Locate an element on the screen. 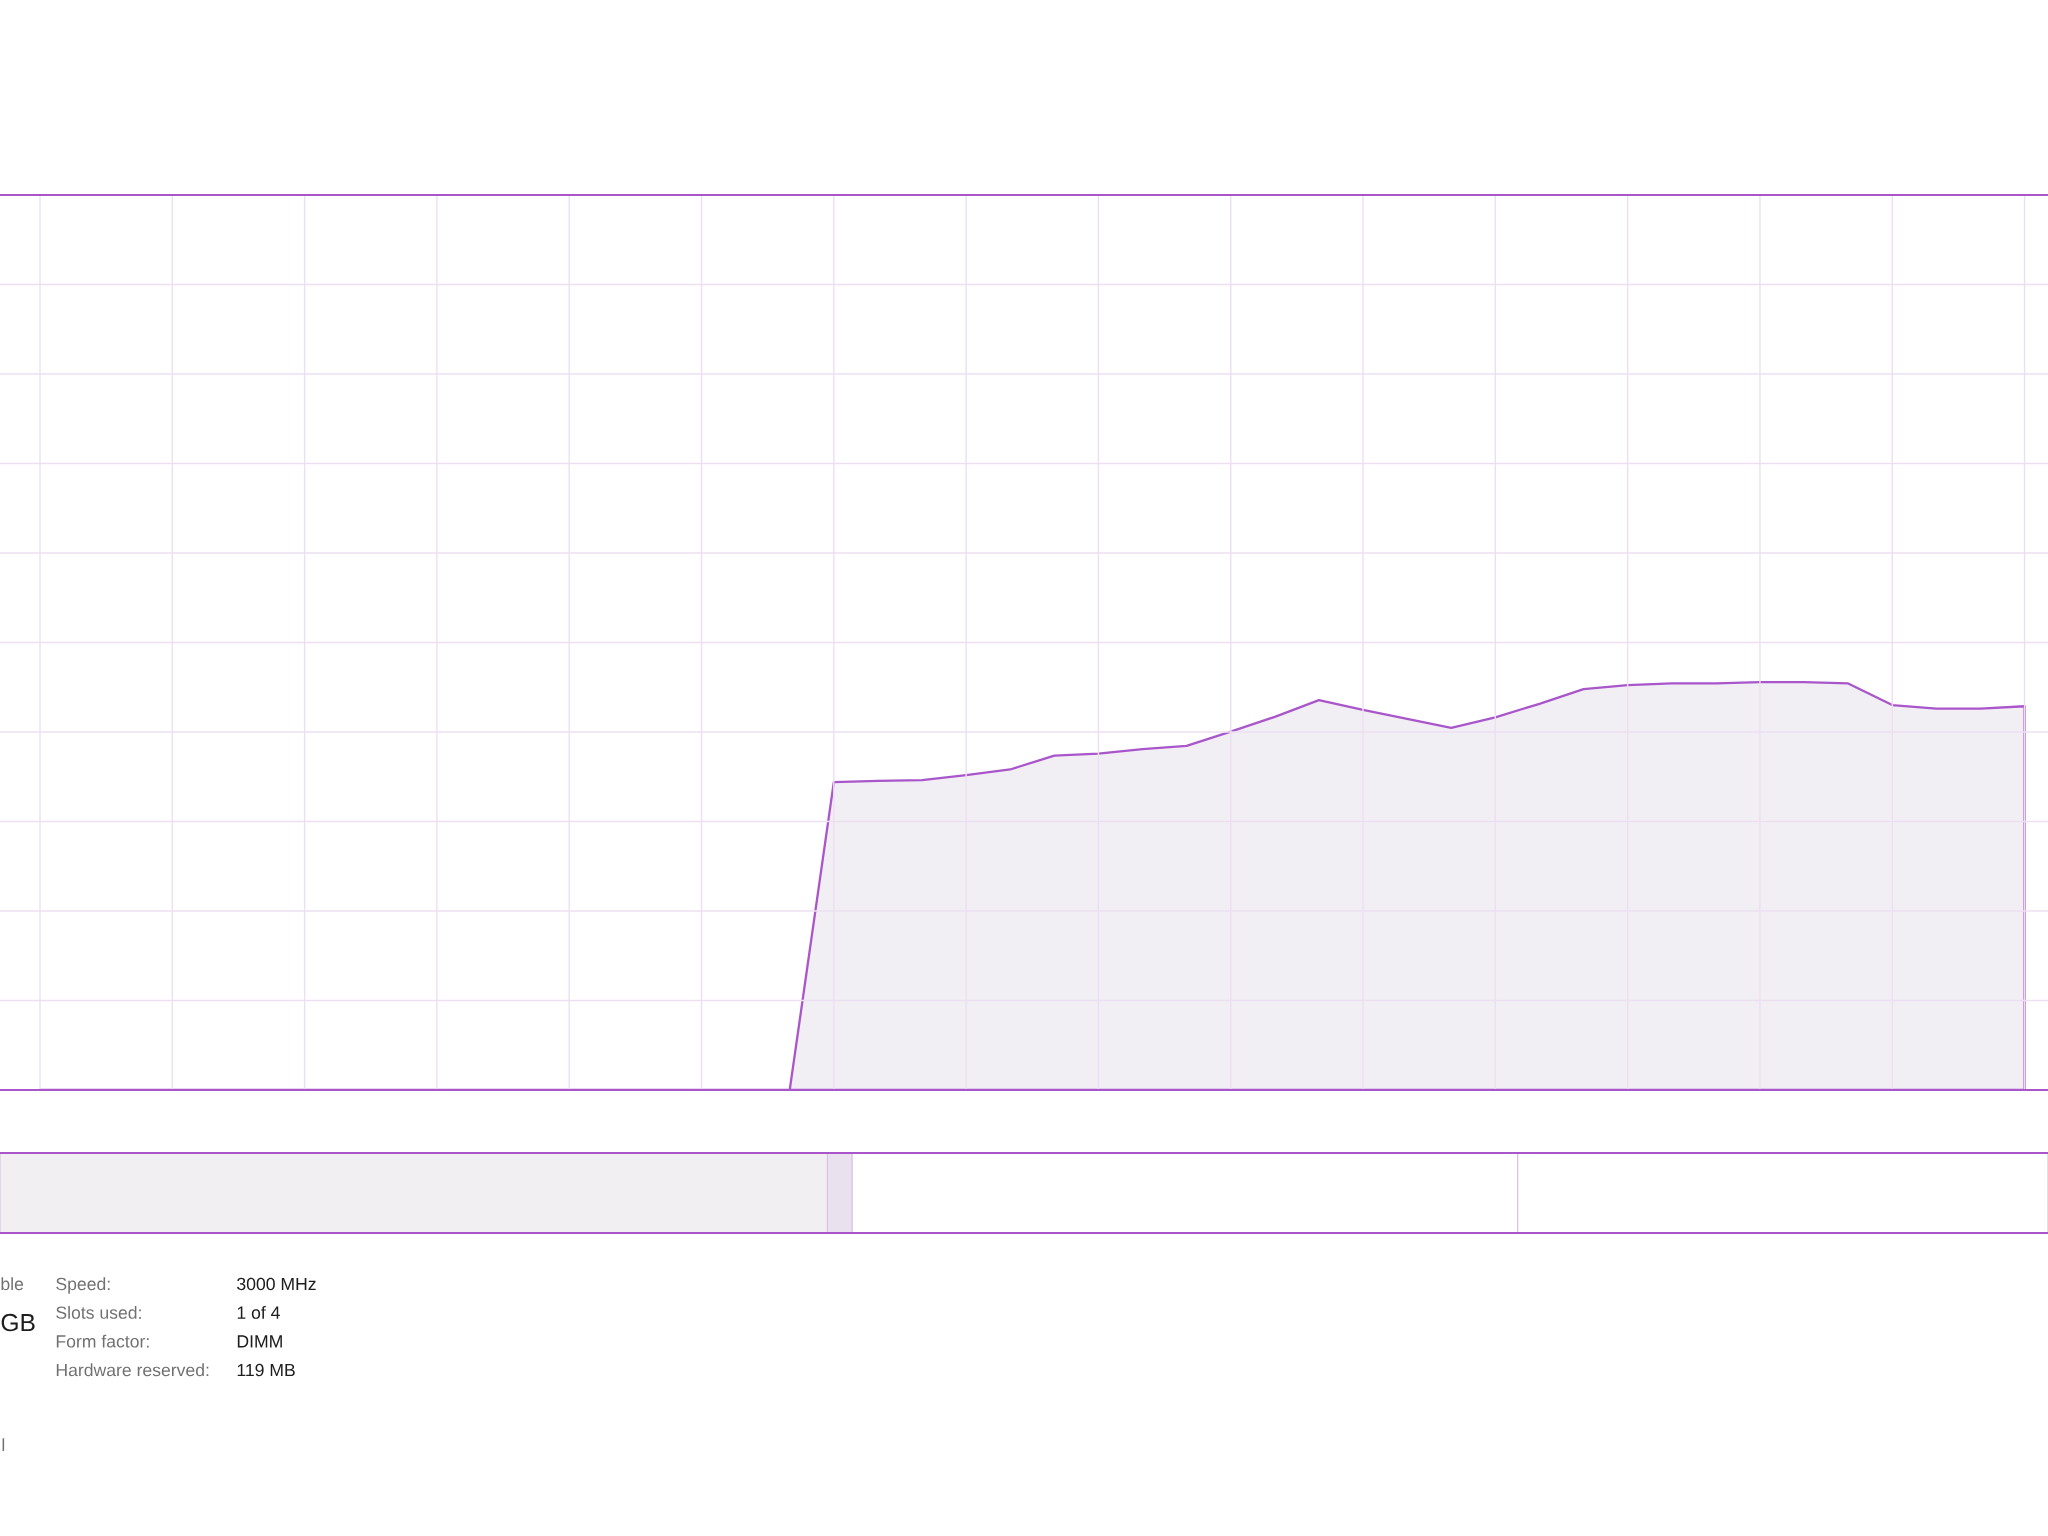 This screenshot has width=2048, height=1536. text: 119 MB is located at coordinates (266, 1370).